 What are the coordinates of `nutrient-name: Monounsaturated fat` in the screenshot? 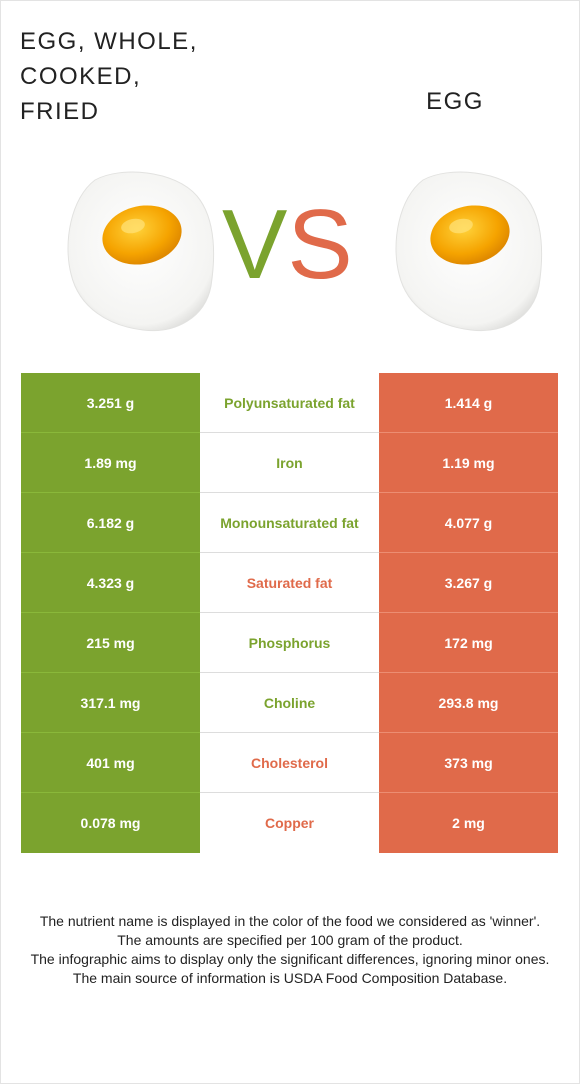 It's located at (289, 523).